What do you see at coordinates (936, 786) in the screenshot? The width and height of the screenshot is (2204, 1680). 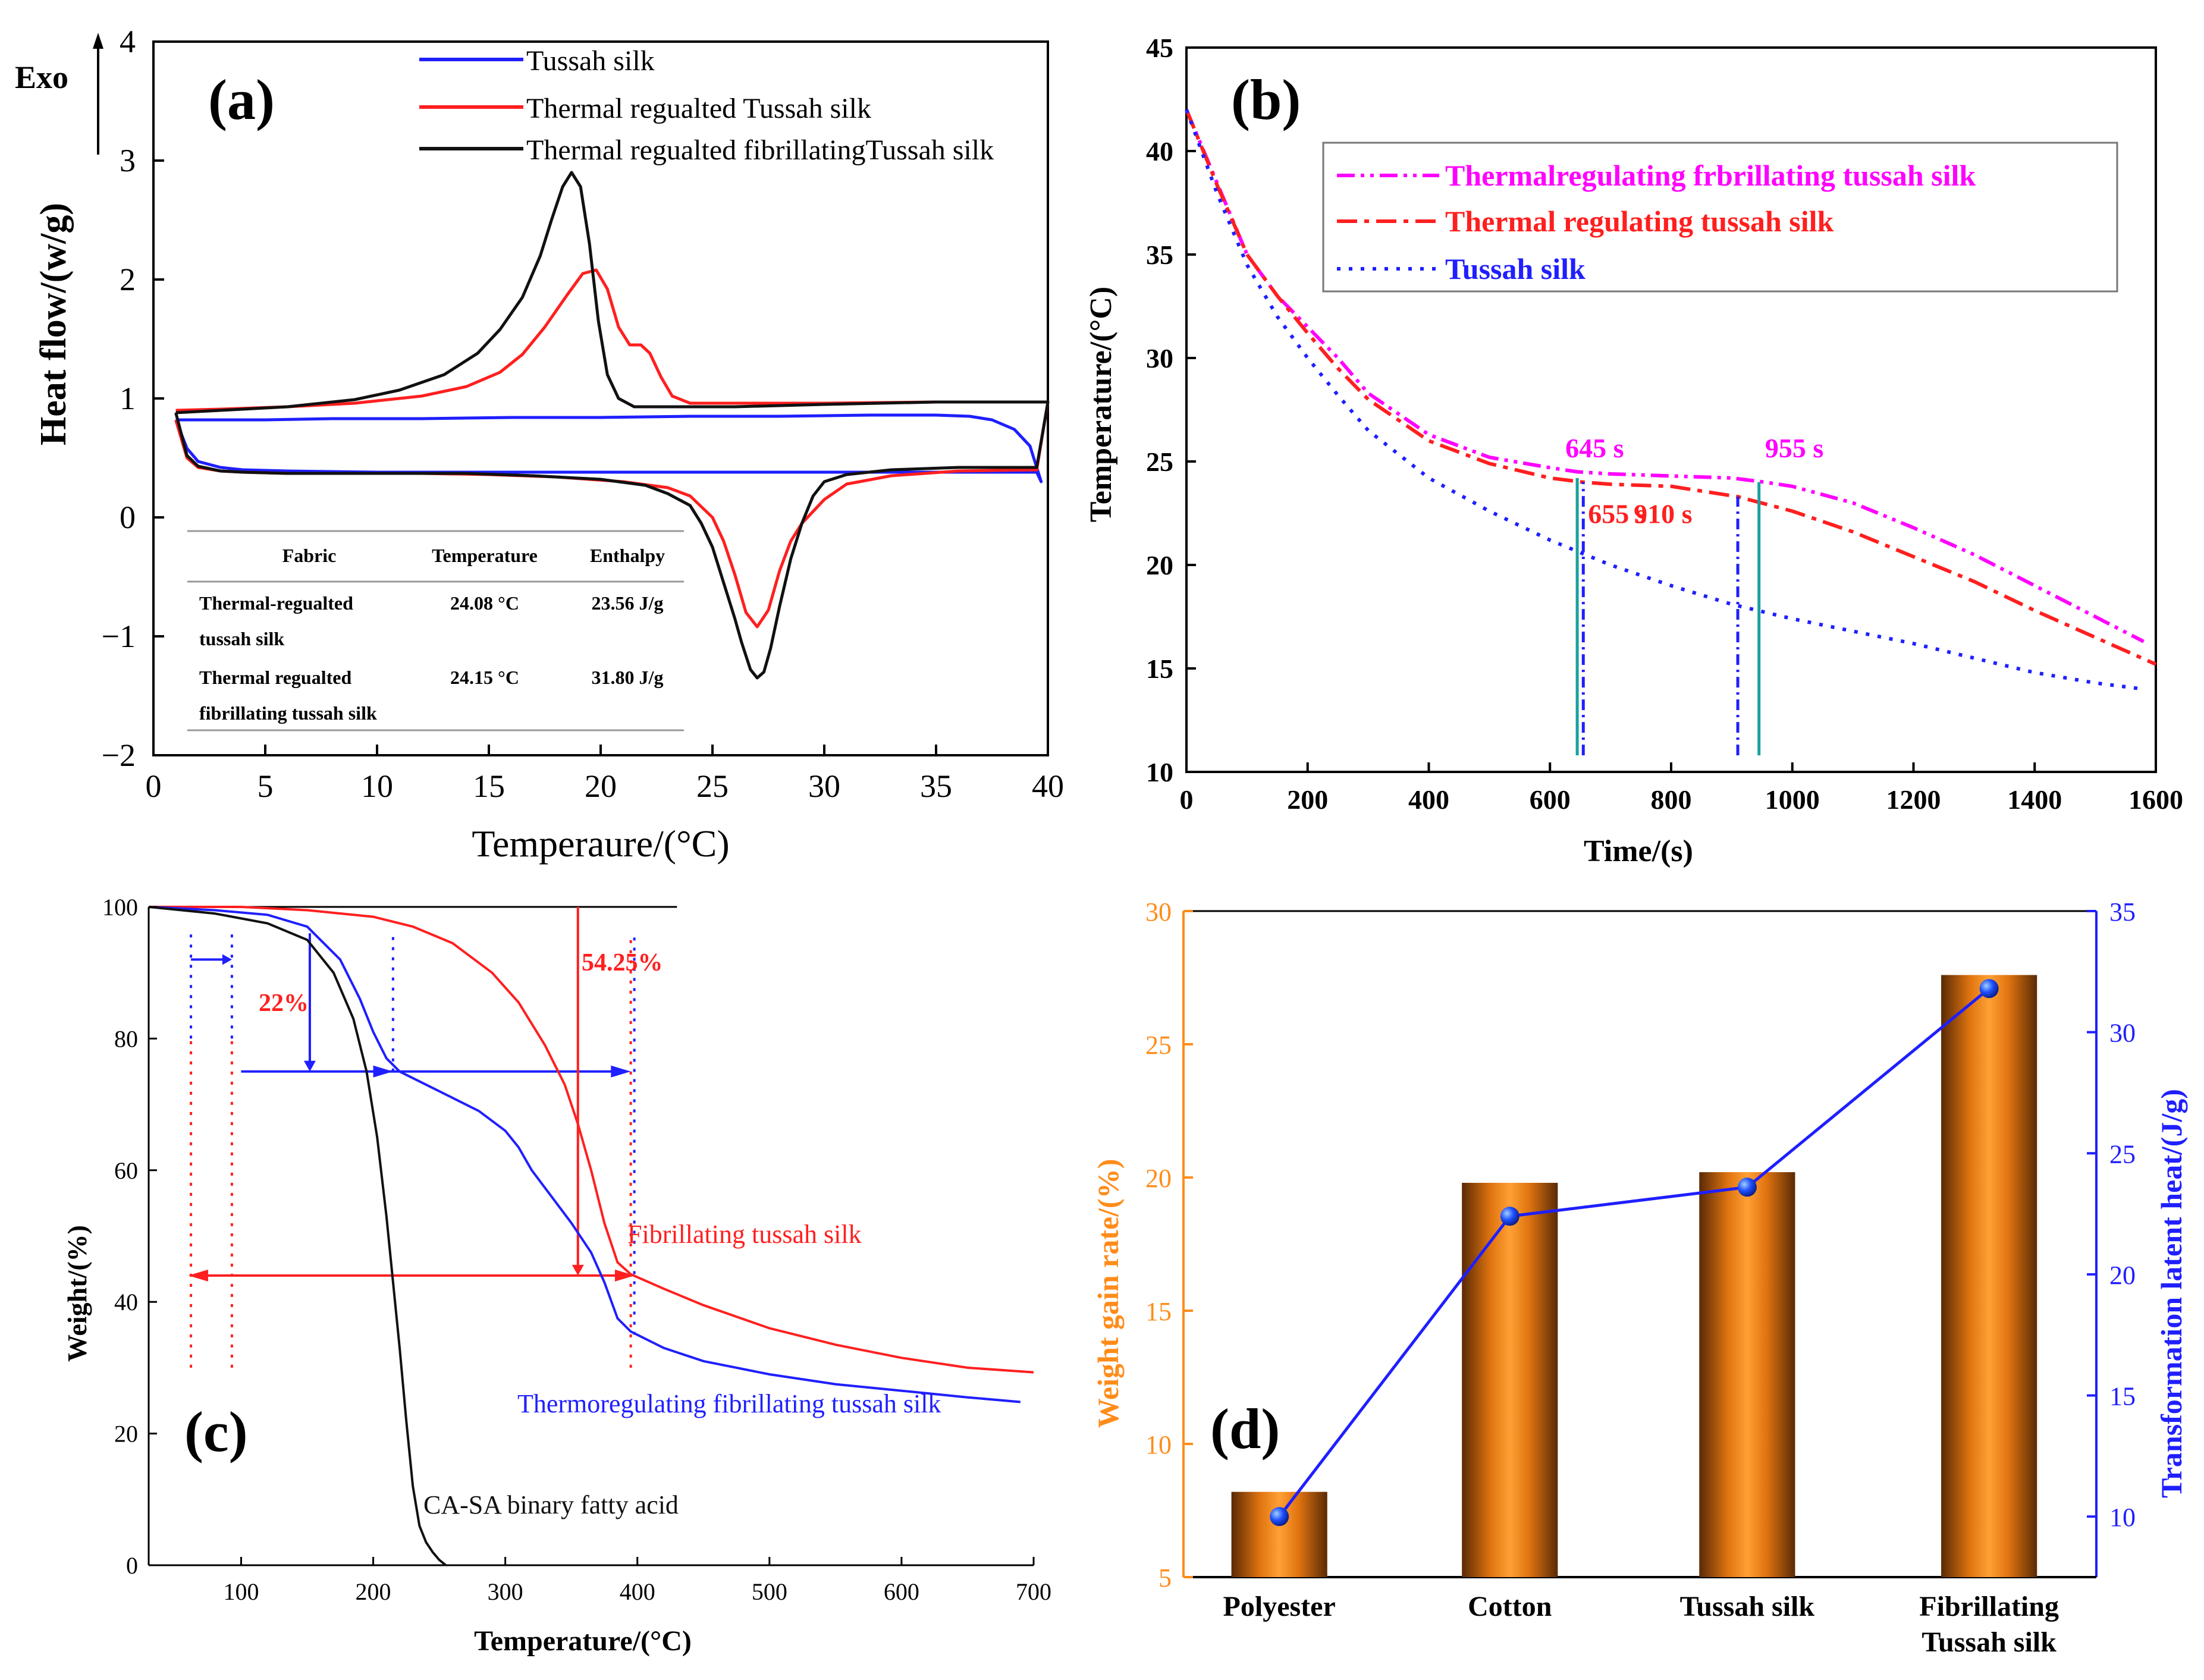 I see `panel-a-xtick-label: 35` at bounding box center [936, 786].